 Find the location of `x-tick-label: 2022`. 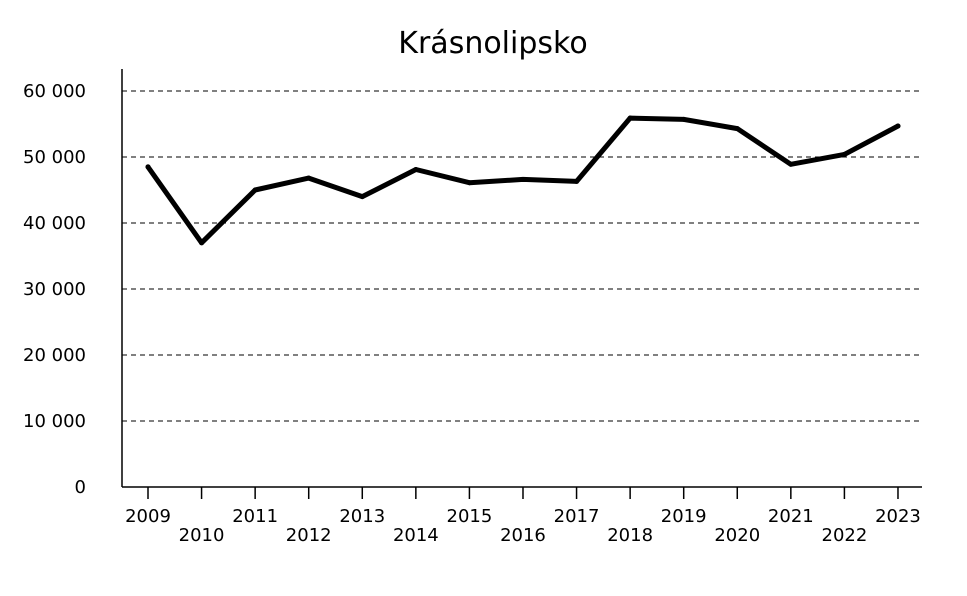

x-tick-label: 2022 is located at coordinates (845, 535).